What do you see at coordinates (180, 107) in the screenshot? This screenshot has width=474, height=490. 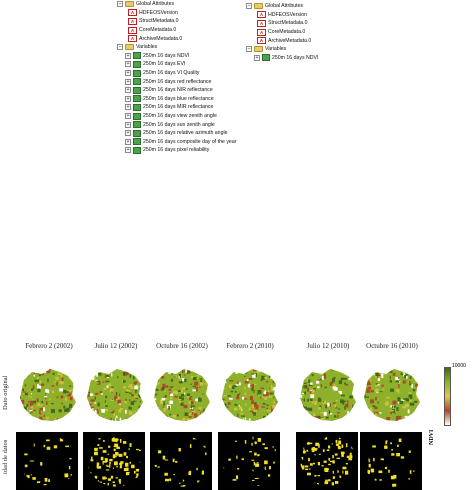 I see `tree-node-variable: +250m 16 days MIR reflectance` at bounding box center [180, 107].